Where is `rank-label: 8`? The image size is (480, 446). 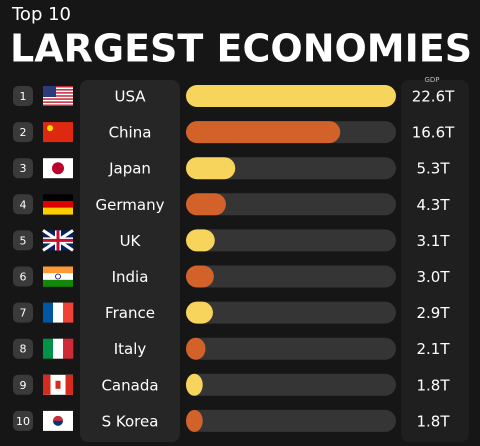
rank-label: 8 is located at coordinates (23, 349).